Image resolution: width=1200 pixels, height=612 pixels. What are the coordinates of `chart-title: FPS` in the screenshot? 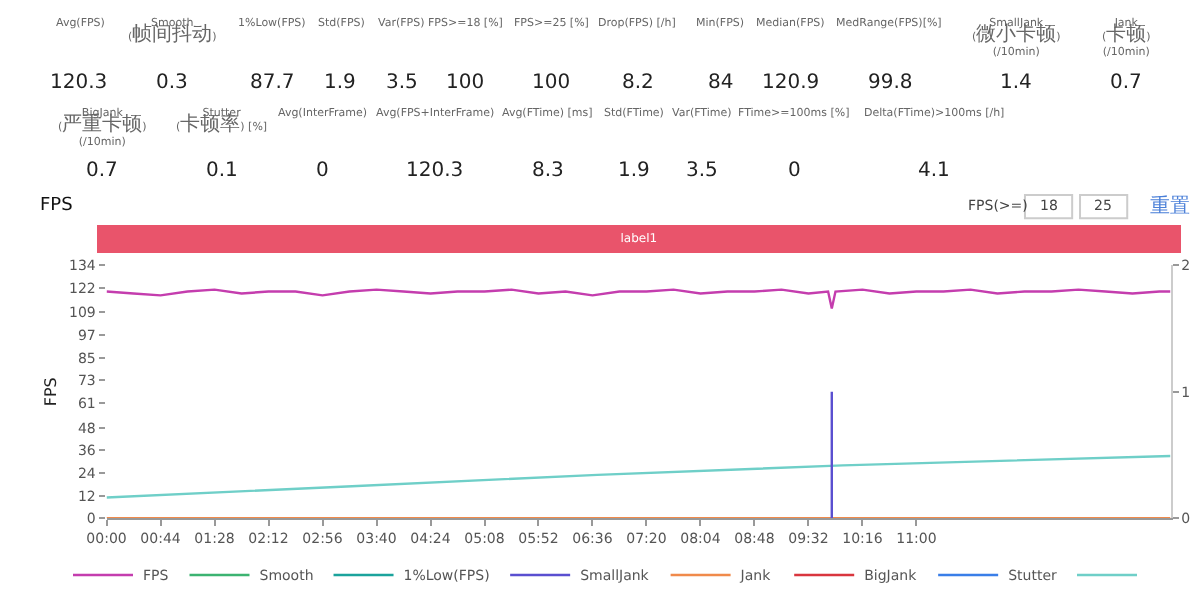 It's located at (57, 206).